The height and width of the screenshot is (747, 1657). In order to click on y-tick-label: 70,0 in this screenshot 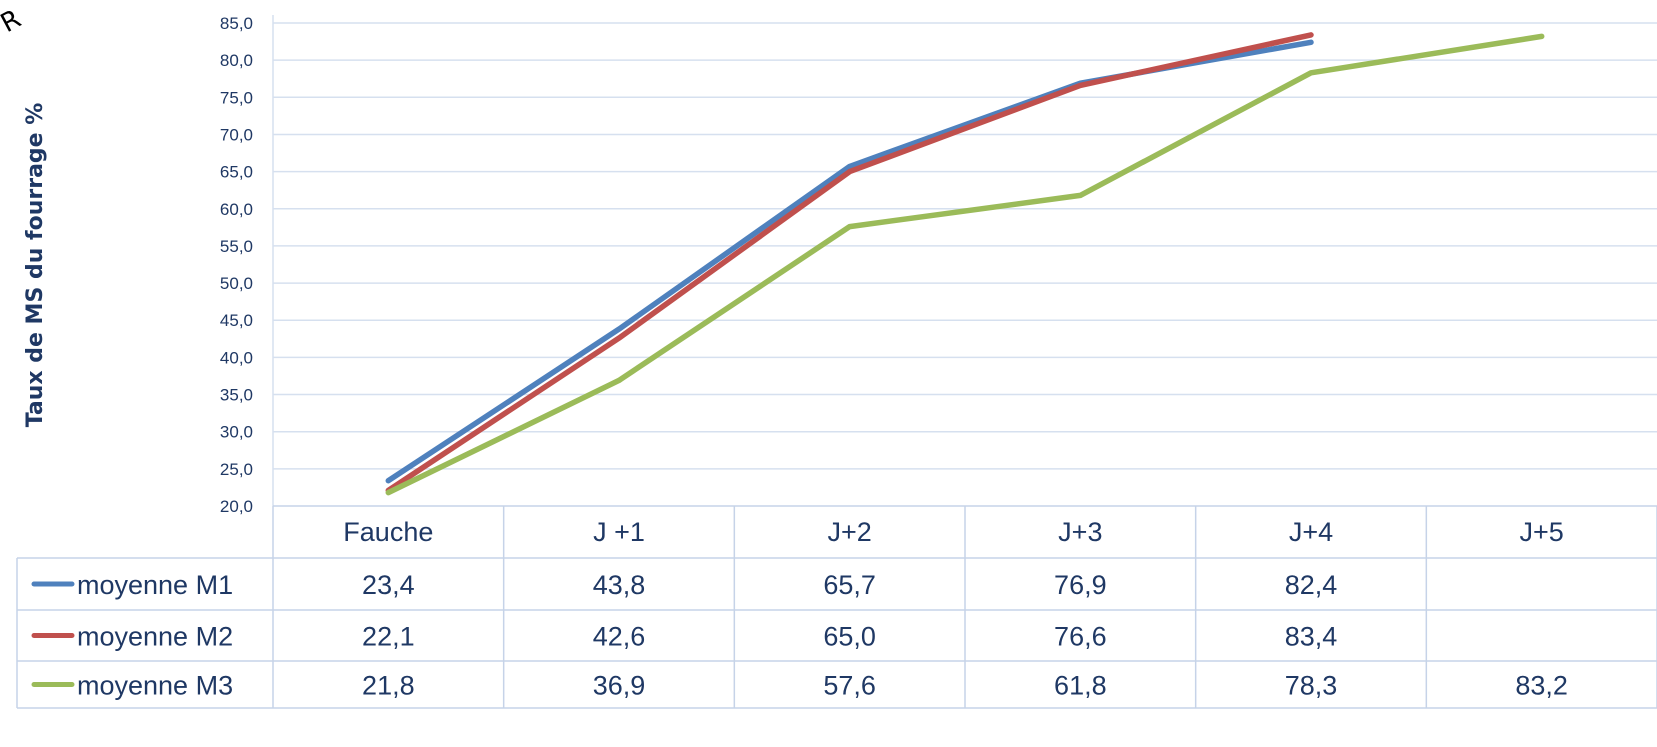, I will do `click(236, 134)`.